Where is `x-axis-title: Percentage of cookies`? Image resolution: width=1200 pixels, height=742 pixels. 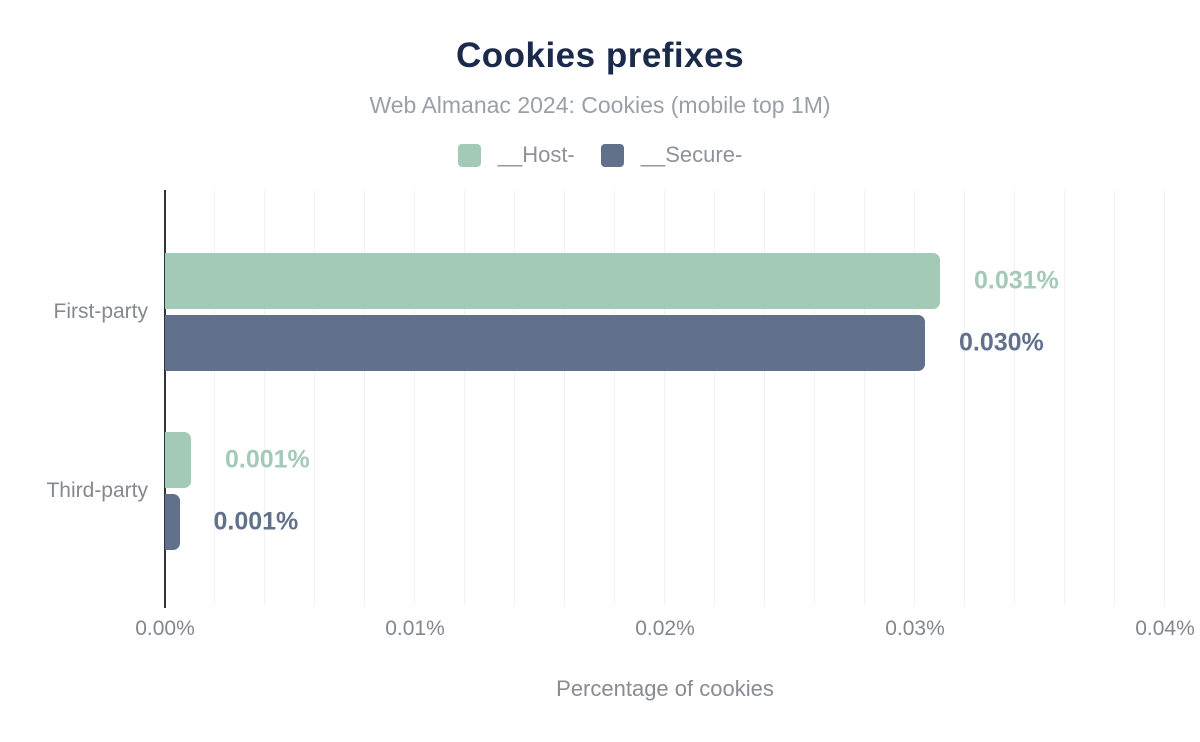 x-axis-title: Percentage of cookies is located at coordinates (665, 688).